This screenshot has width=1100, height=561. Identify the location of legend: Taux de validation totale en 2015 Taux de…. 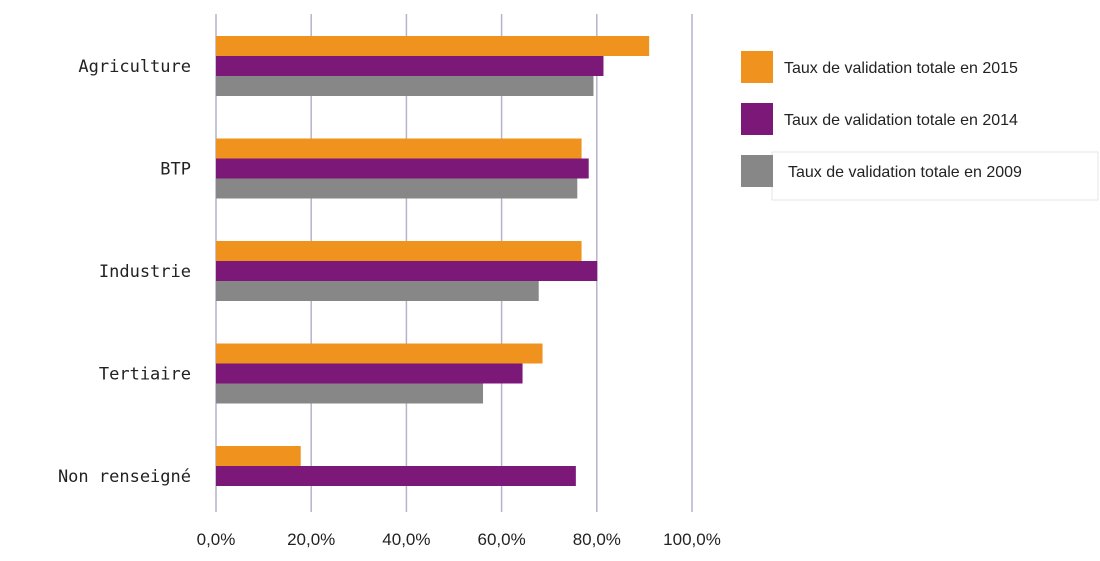
(920, 126).